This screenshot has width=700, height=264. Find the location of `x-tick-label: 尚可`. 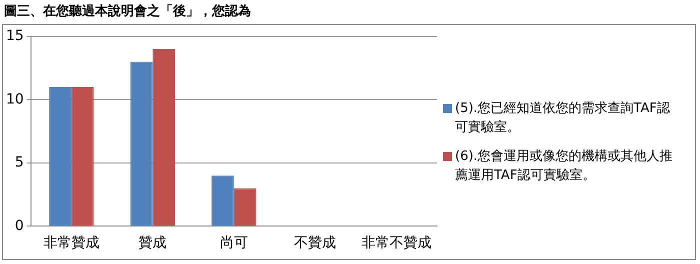

x-tick-label: 尚可 is located at coordinates (234, 243).